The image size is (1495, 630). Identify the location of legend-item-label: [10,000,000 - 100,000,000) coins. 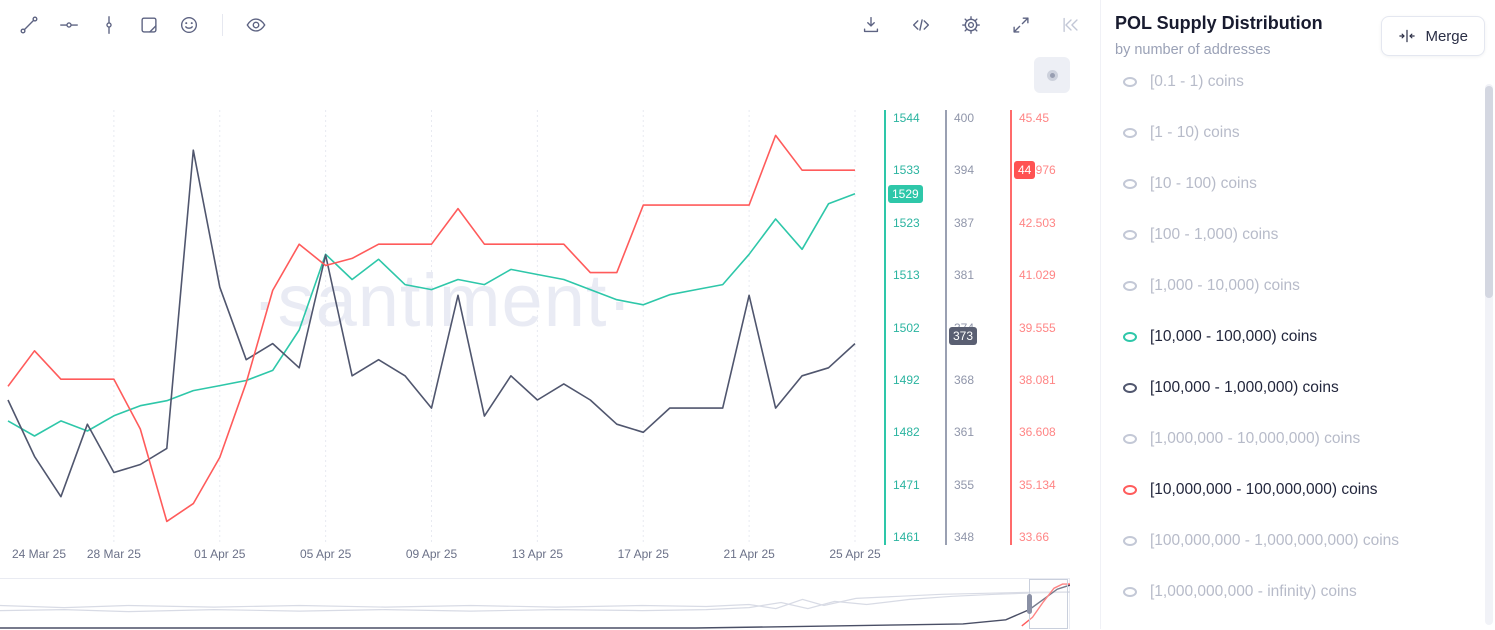
(1264, 489).